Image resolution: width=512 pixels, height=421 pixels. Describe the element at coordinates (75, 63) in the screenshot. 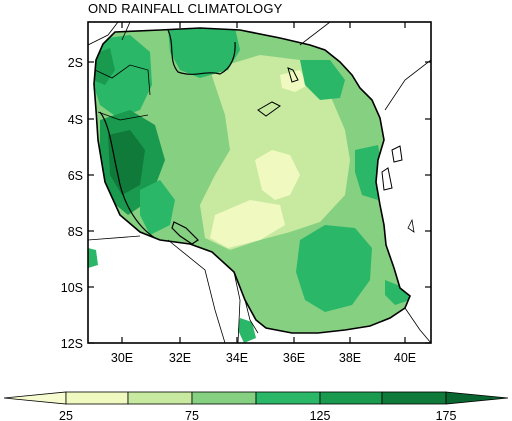

I see `lat-label-2s: 2S` at that location.